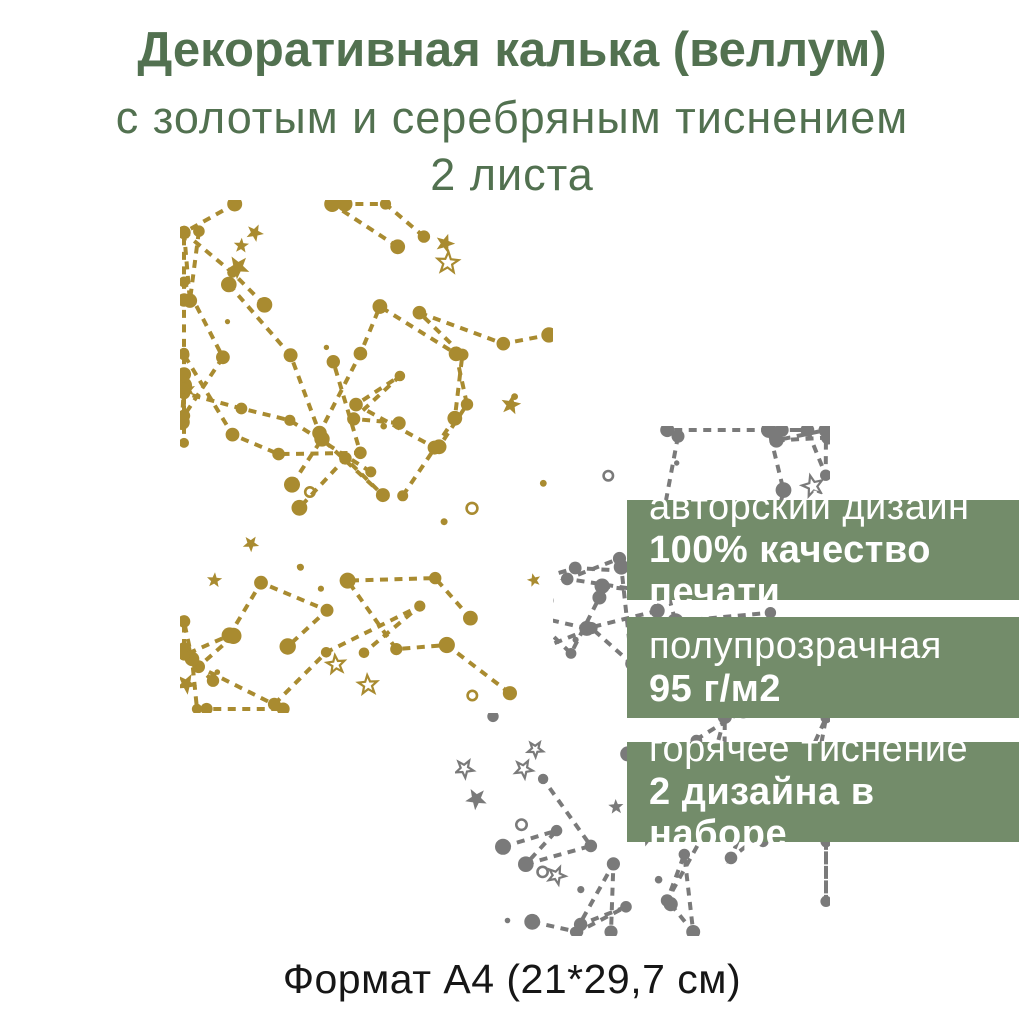 This screenshot has width=1024, height=1021. I want to click on badge-hot-foil-line2: 2 дизайна в наборе, so click(762, 813).